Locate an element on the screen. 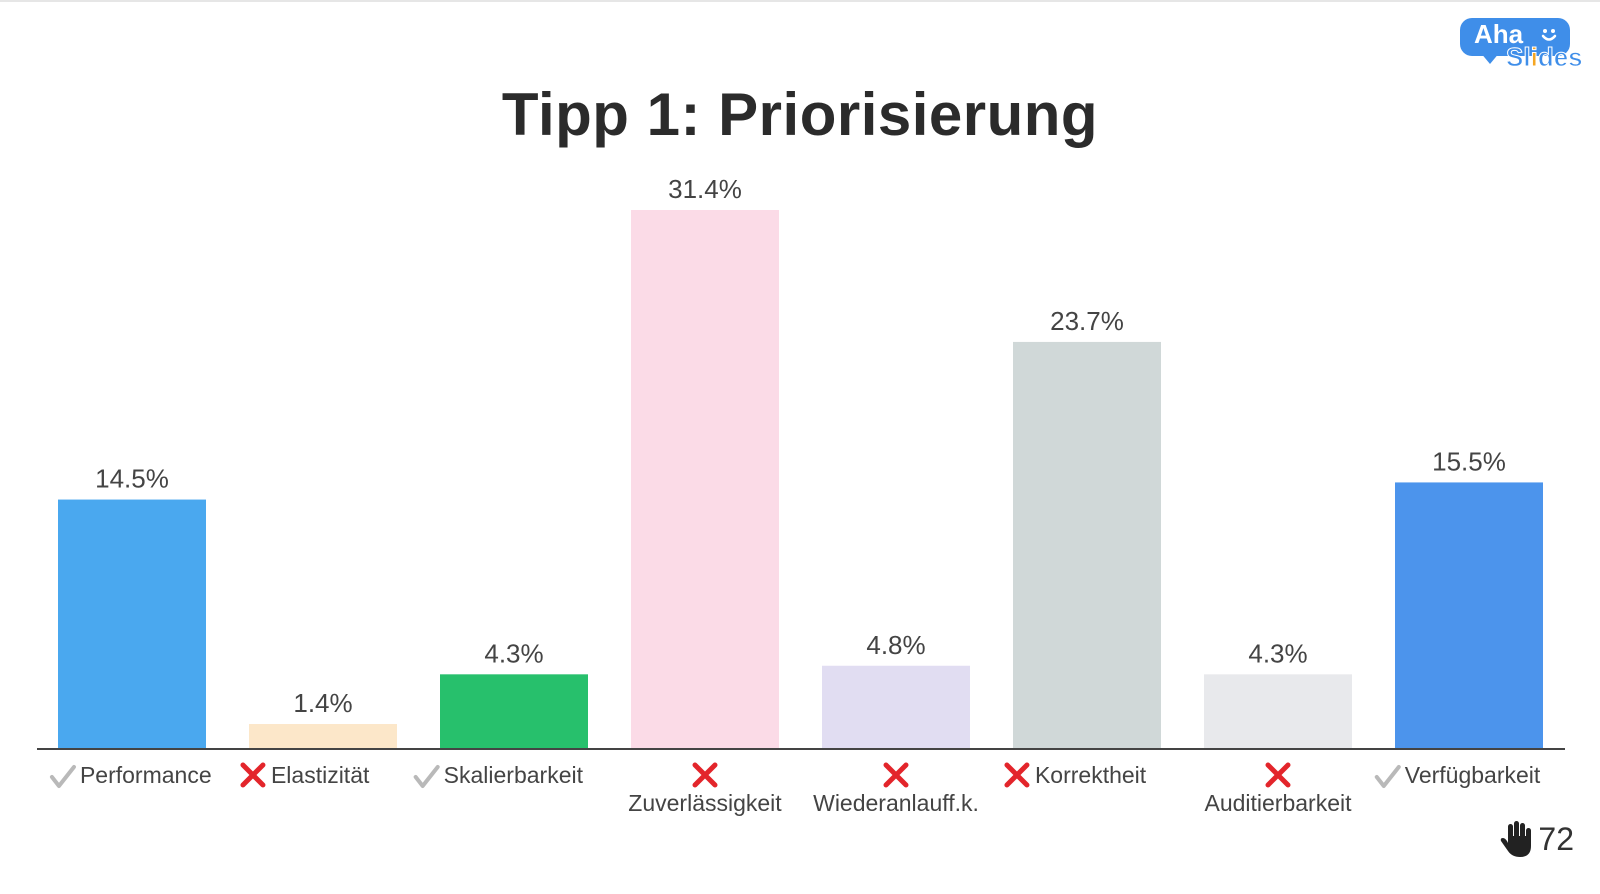 The image size is (1600, 894). bar-value-label: 4.8% is located at coordinates (895, 645).